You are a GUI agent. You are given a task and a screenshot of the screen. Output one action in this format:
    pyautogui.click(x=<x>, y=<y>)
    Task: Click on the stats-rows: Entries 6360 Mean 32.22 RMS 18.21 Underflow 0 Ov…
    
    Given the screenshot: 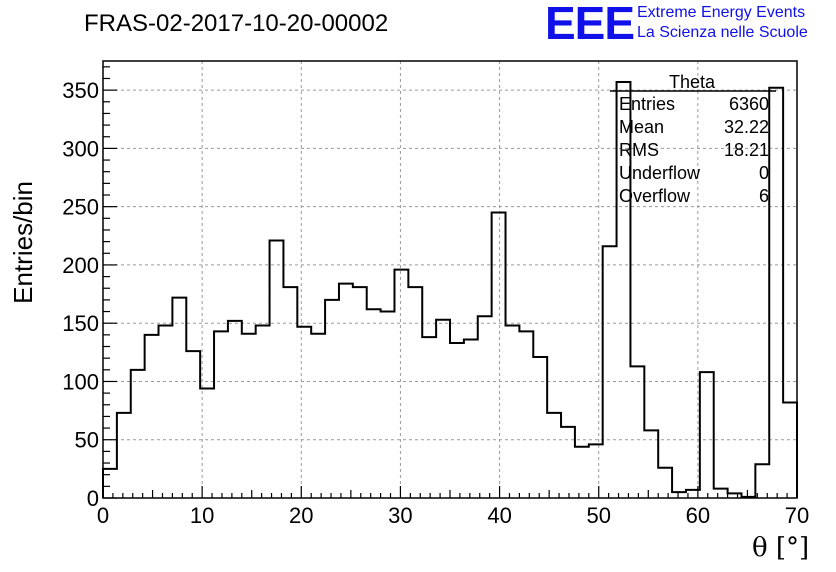 What is the action you would take?
    pyautogui.click(x=694, y=150)
    